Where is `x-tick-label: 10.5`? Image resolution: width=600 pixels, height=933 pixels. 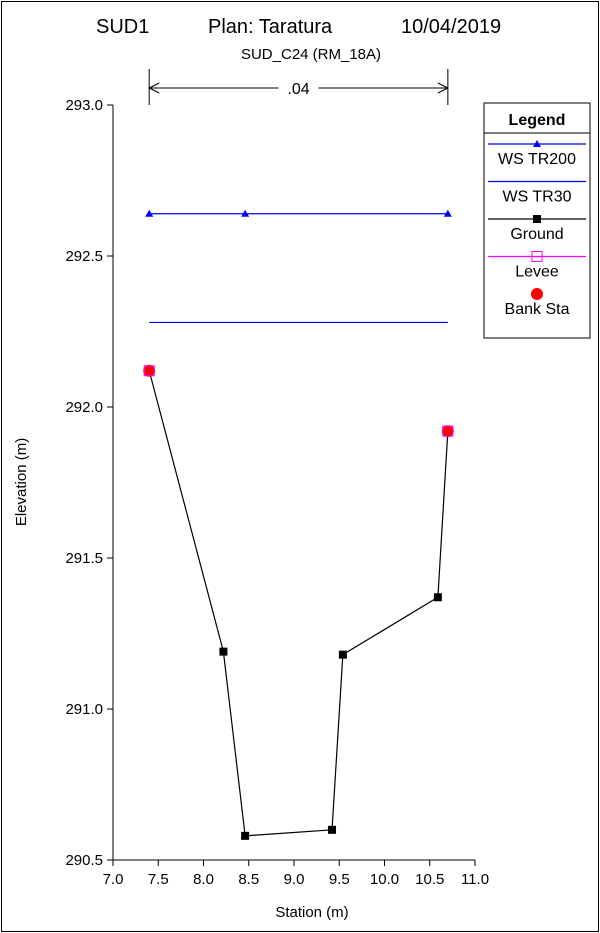
x-tick-label: 10.5 is located at coordinates (429, 879).